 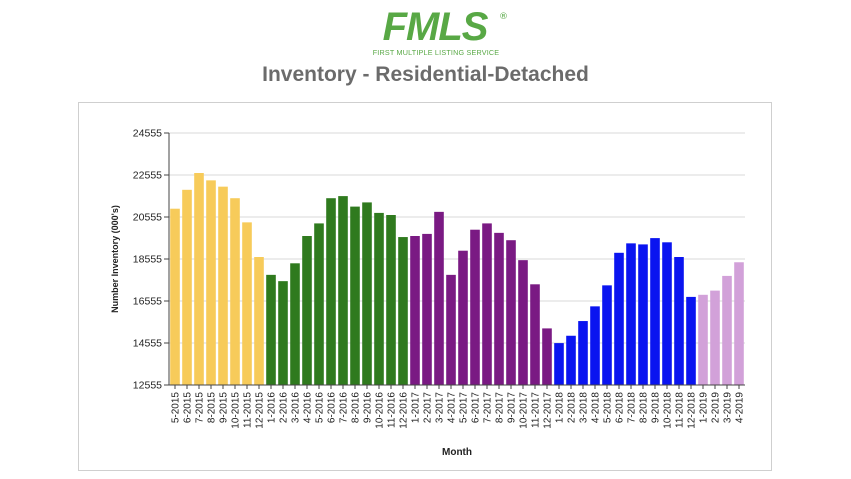 I want to click on bar-6-2015, so click(x=187, y=287).